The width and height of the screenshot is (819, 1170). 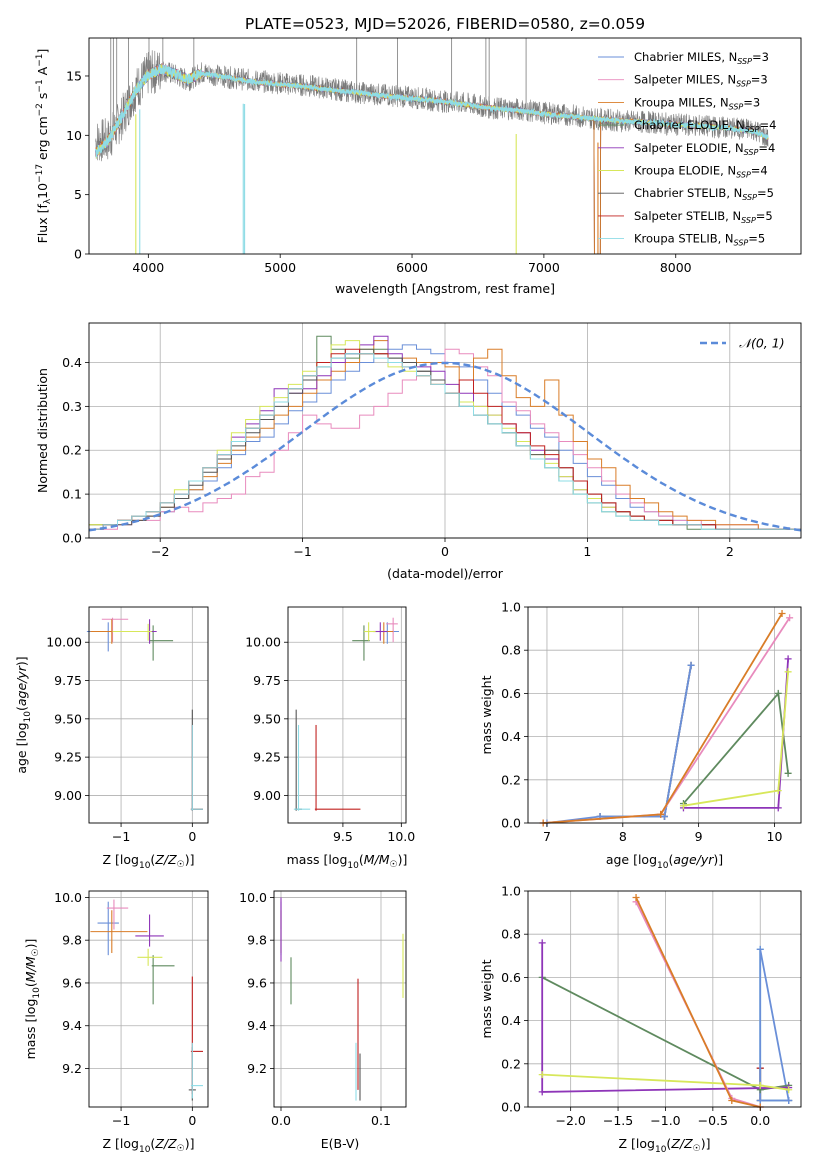 I want to click on x-tick-label: −1.5, so click(x=618, y=1120).